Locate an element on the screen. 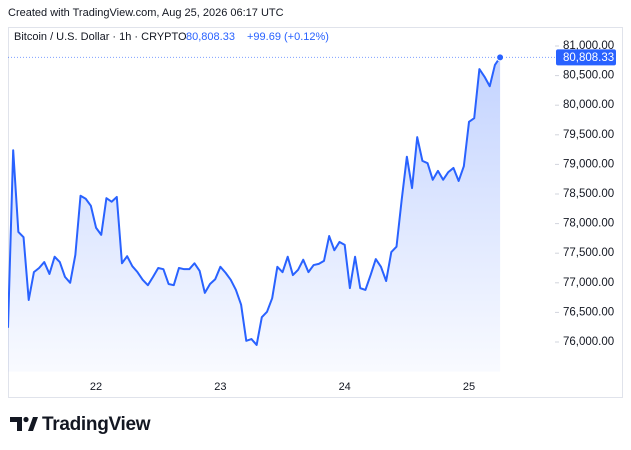 The width and height of the screenshot is (631, 450). y-tick-label: 77,500.00 is located at coordinates (588, 253).